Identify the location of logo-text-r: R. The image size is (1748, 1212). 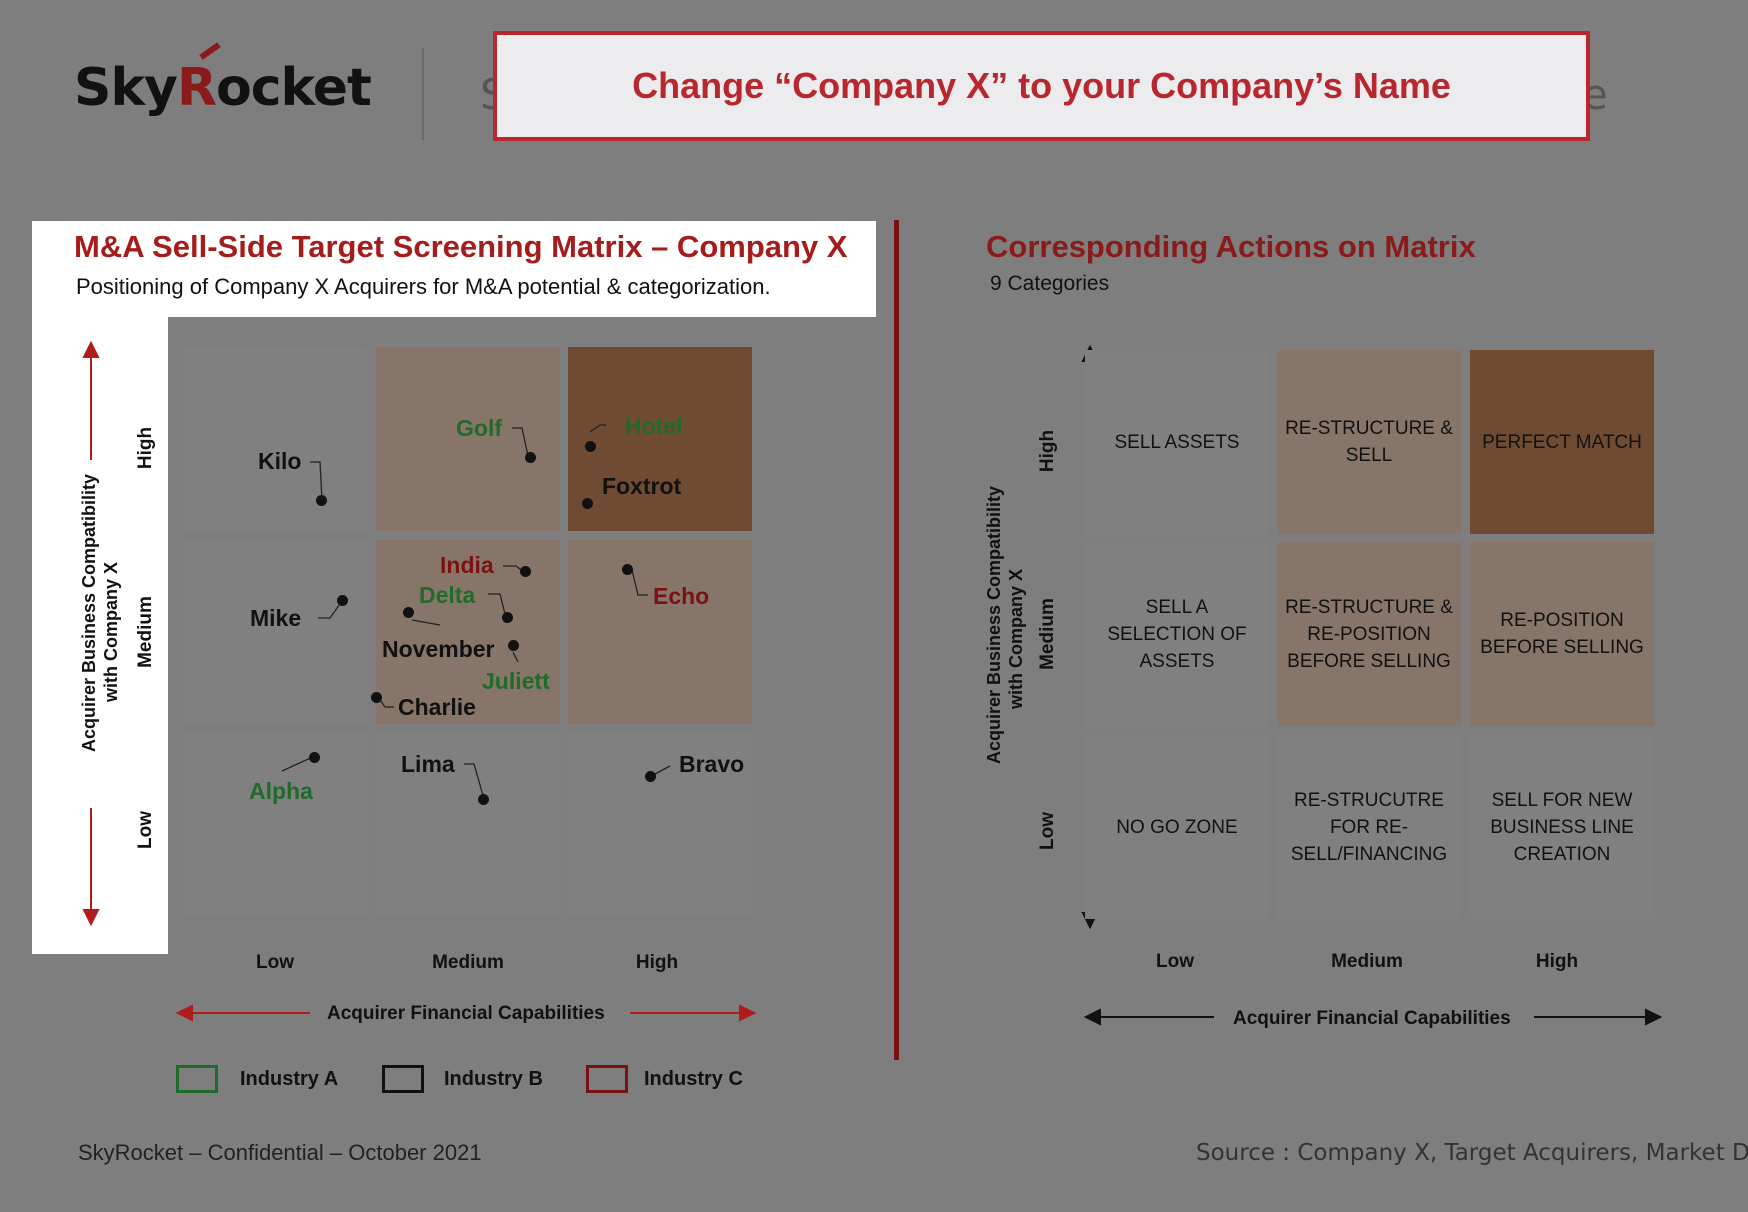
(199, 80).